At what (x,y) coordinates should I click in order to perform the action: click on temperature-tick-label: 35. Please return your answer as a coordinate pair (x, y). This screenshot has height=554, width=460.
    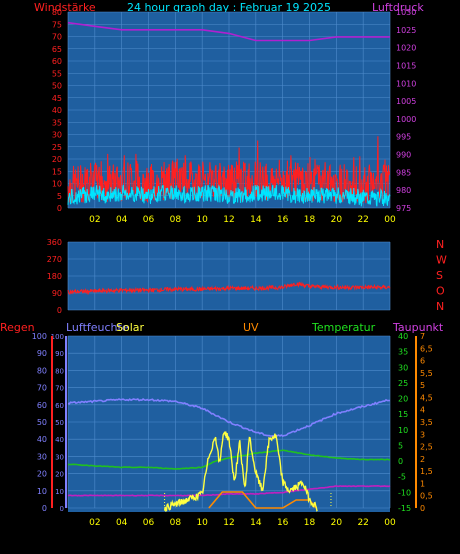
    Looking at the image, I should click on (403, 352).